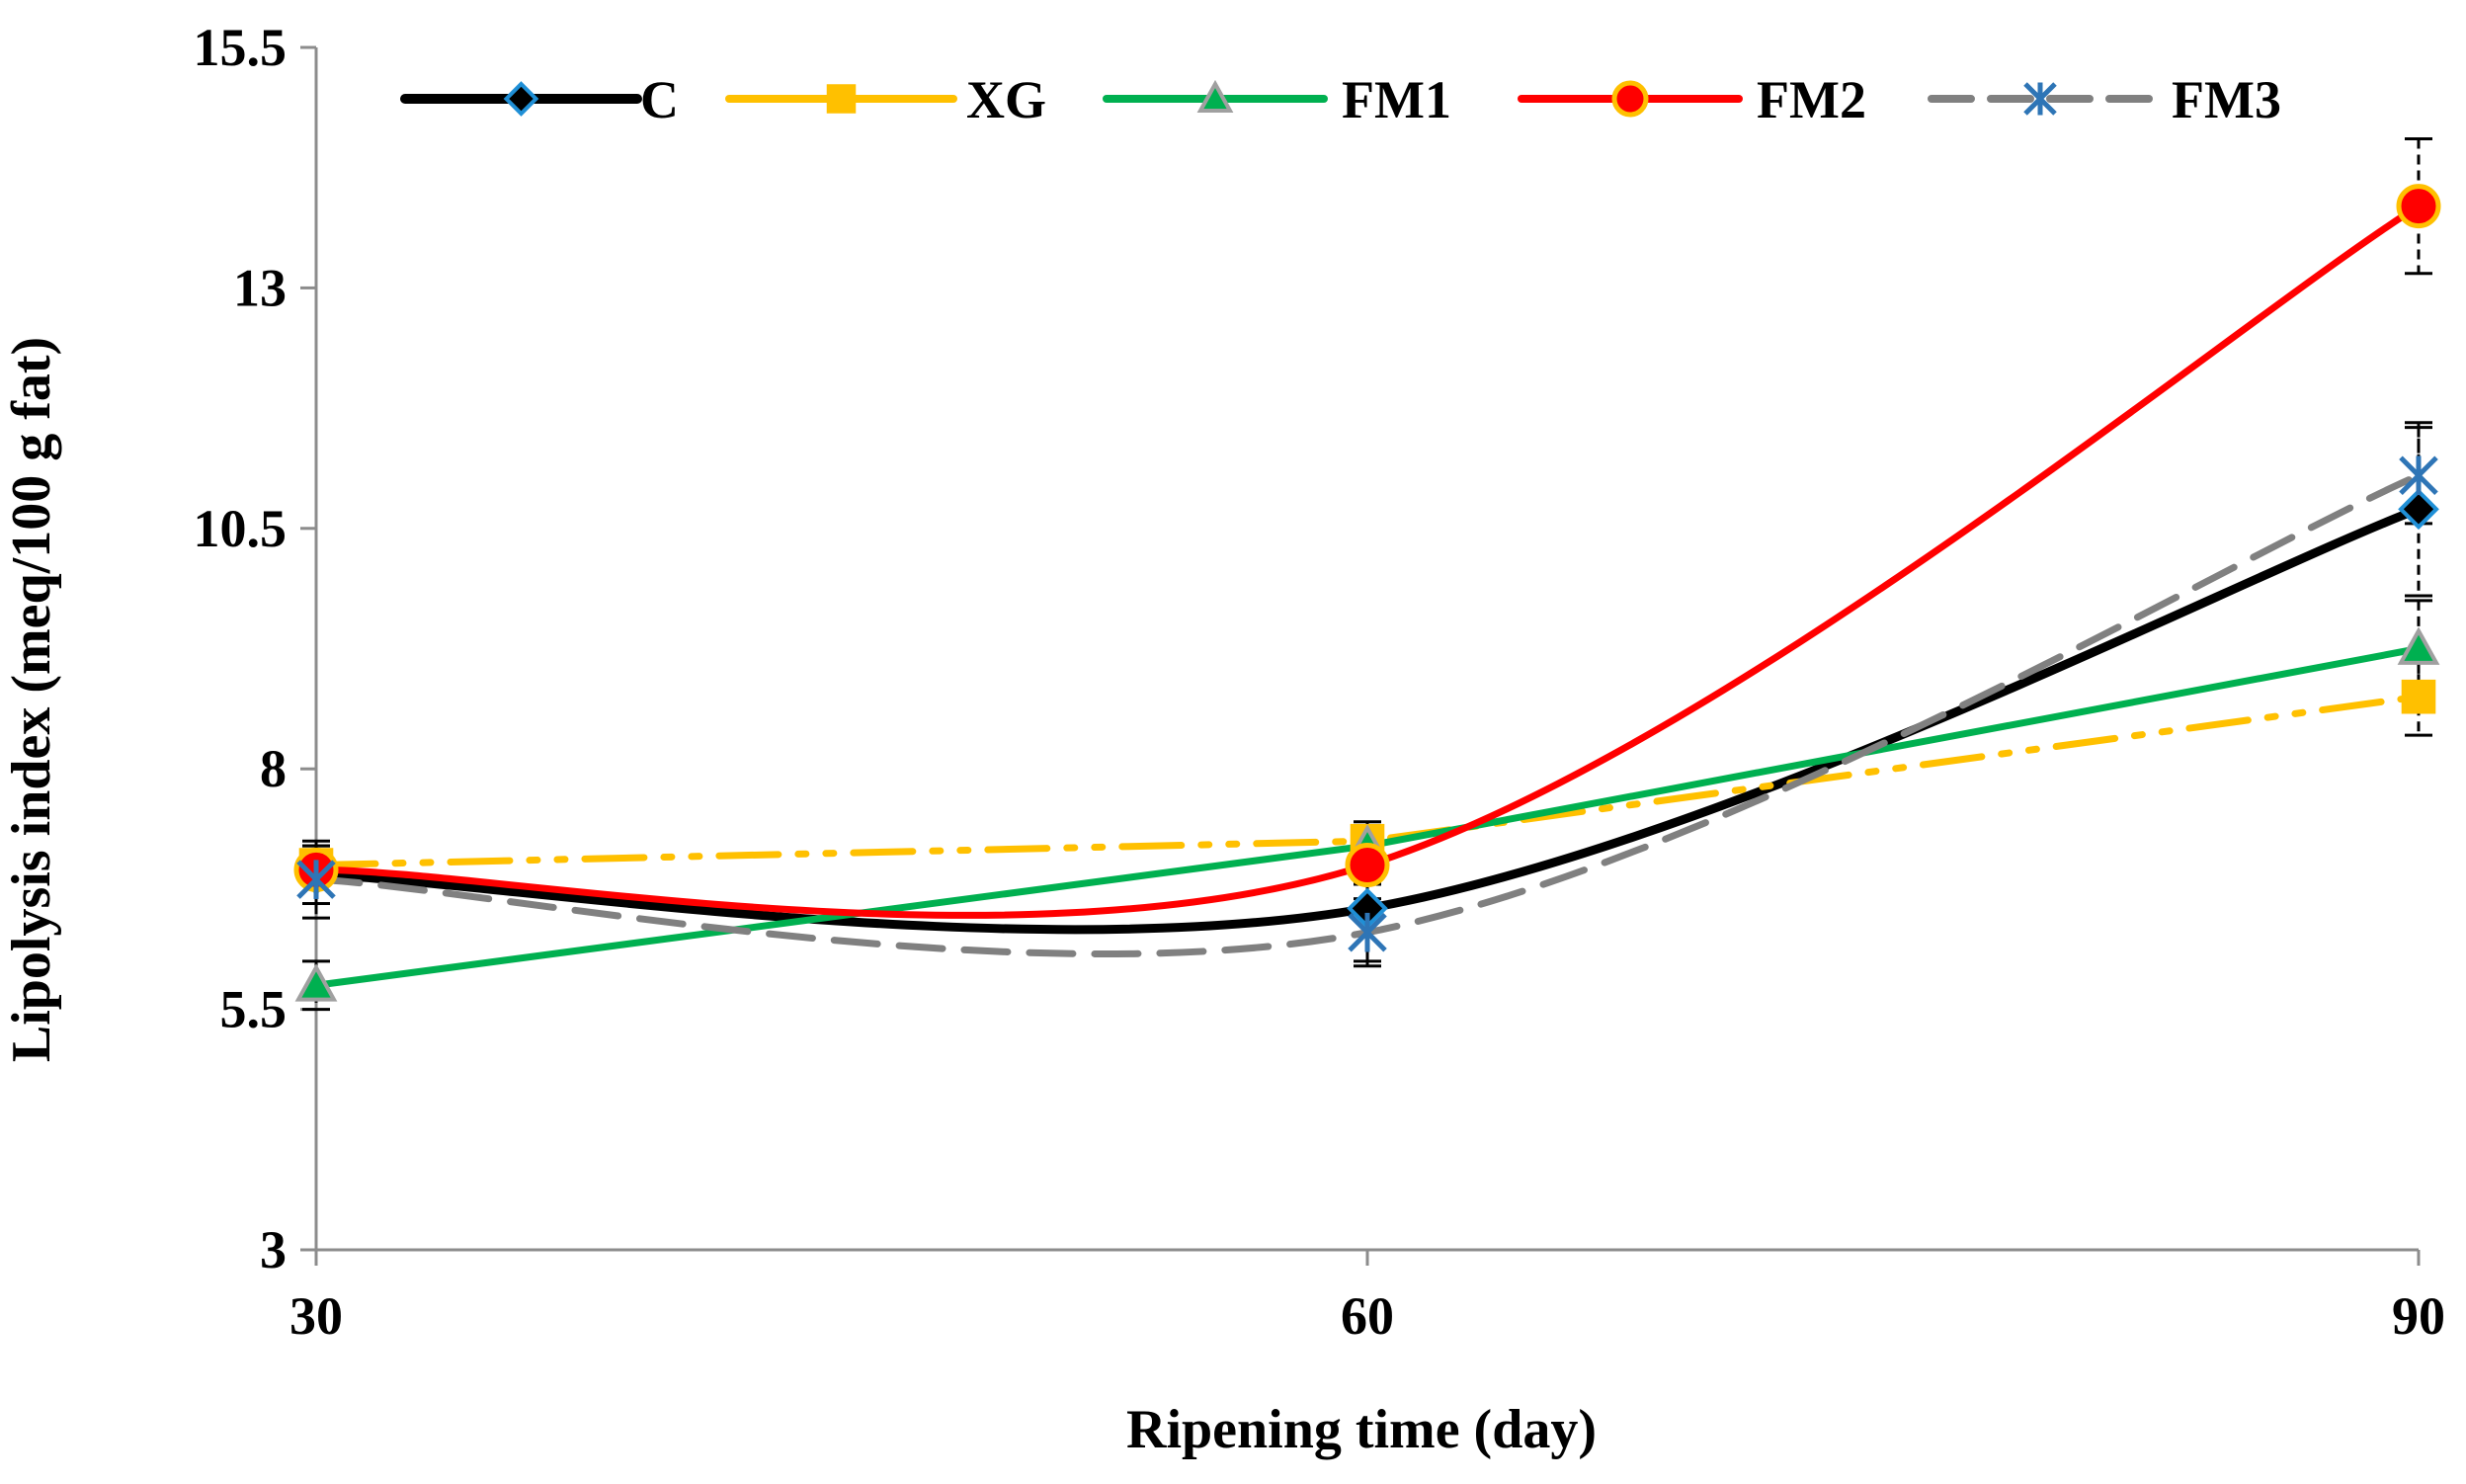 Image resolution: width=2466 pixels, height=1484 pixels. Describe the element at coordinates (1367, 1316) in the screenshot. I see `x-tick-label: 60` at that location.